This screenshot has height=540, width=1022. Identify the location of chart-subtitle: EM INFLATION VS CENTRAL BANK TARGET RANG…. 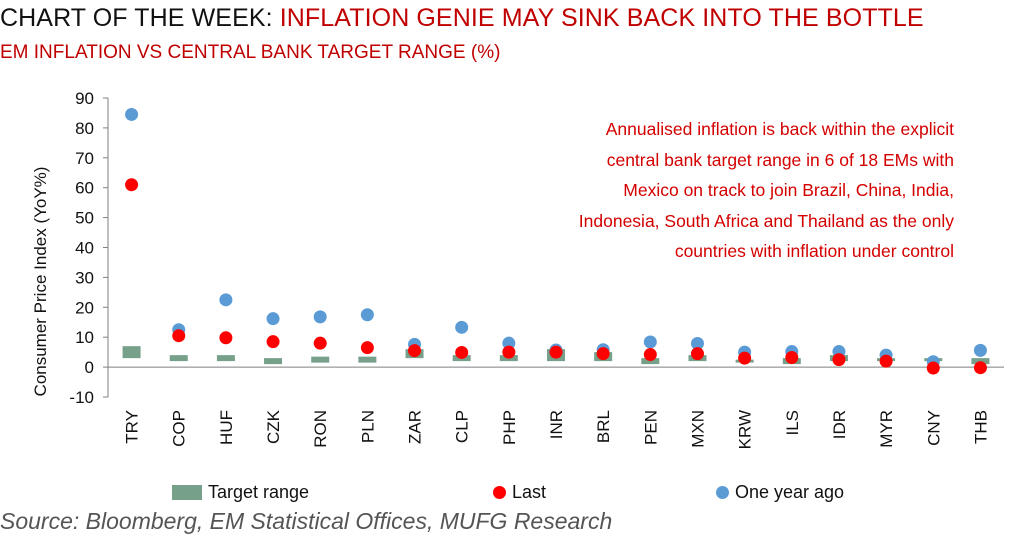
(250, 52).